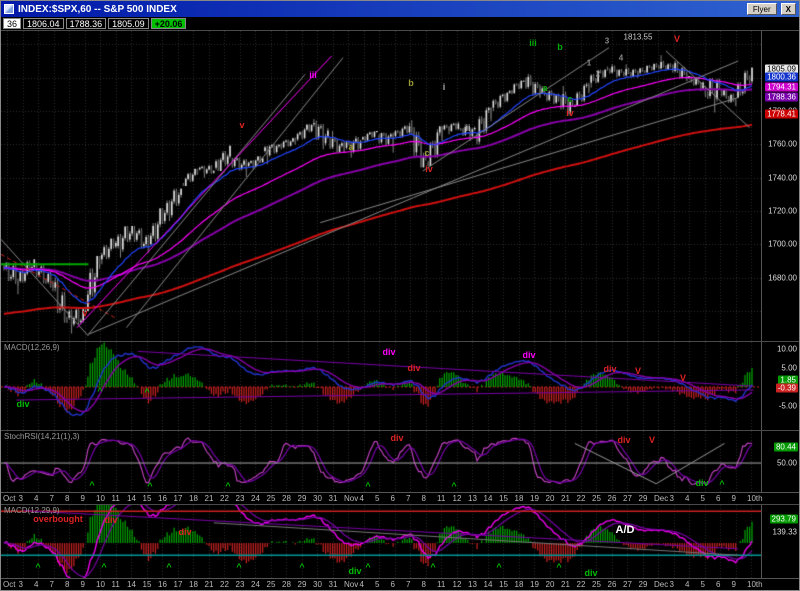 The image size is (800, 591). What do you see at coordinates (162, 498) in the screenshot?
I see `date-tick: 16` at bounding box center [162, 498].